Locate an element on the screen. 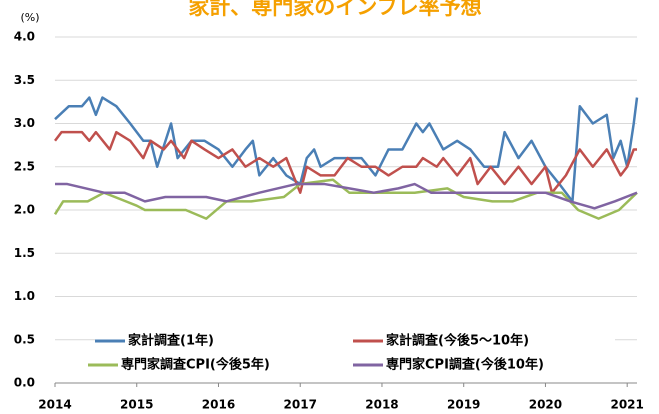 The height and width of the screenshot is (414, 659). y-tick-label: 0.0 is located at coordinates (24, 383).